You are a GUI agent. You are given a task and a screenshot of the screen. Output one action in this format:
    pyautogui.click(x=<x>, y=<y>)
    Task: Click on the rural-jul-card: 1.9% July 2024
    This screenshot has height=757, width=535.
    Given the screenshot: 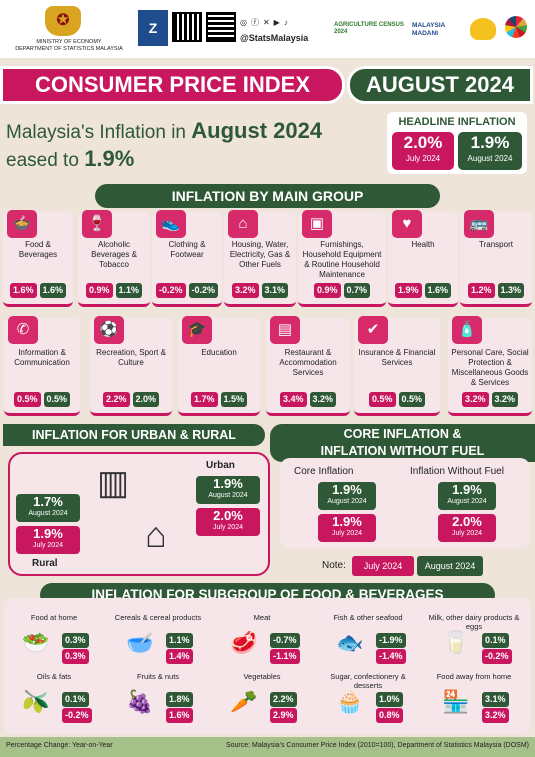 What is the action you would take?
    pyautogui.click(x=48, y=540)
    